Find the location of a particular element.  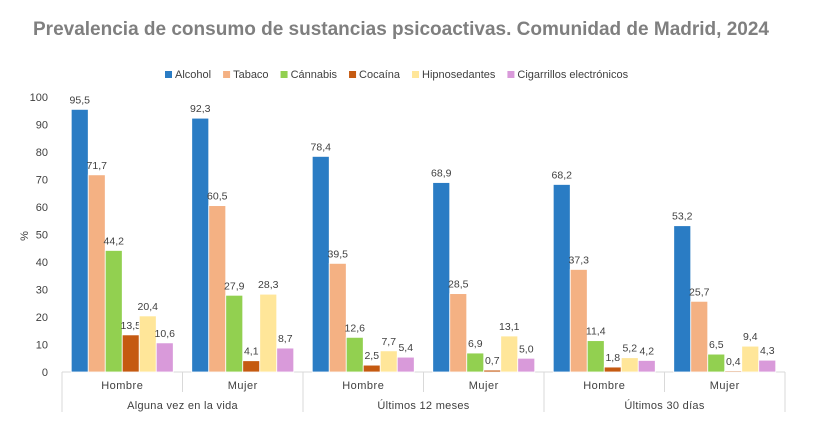

data-label: 28,3 is located at coordinates (268, 285).